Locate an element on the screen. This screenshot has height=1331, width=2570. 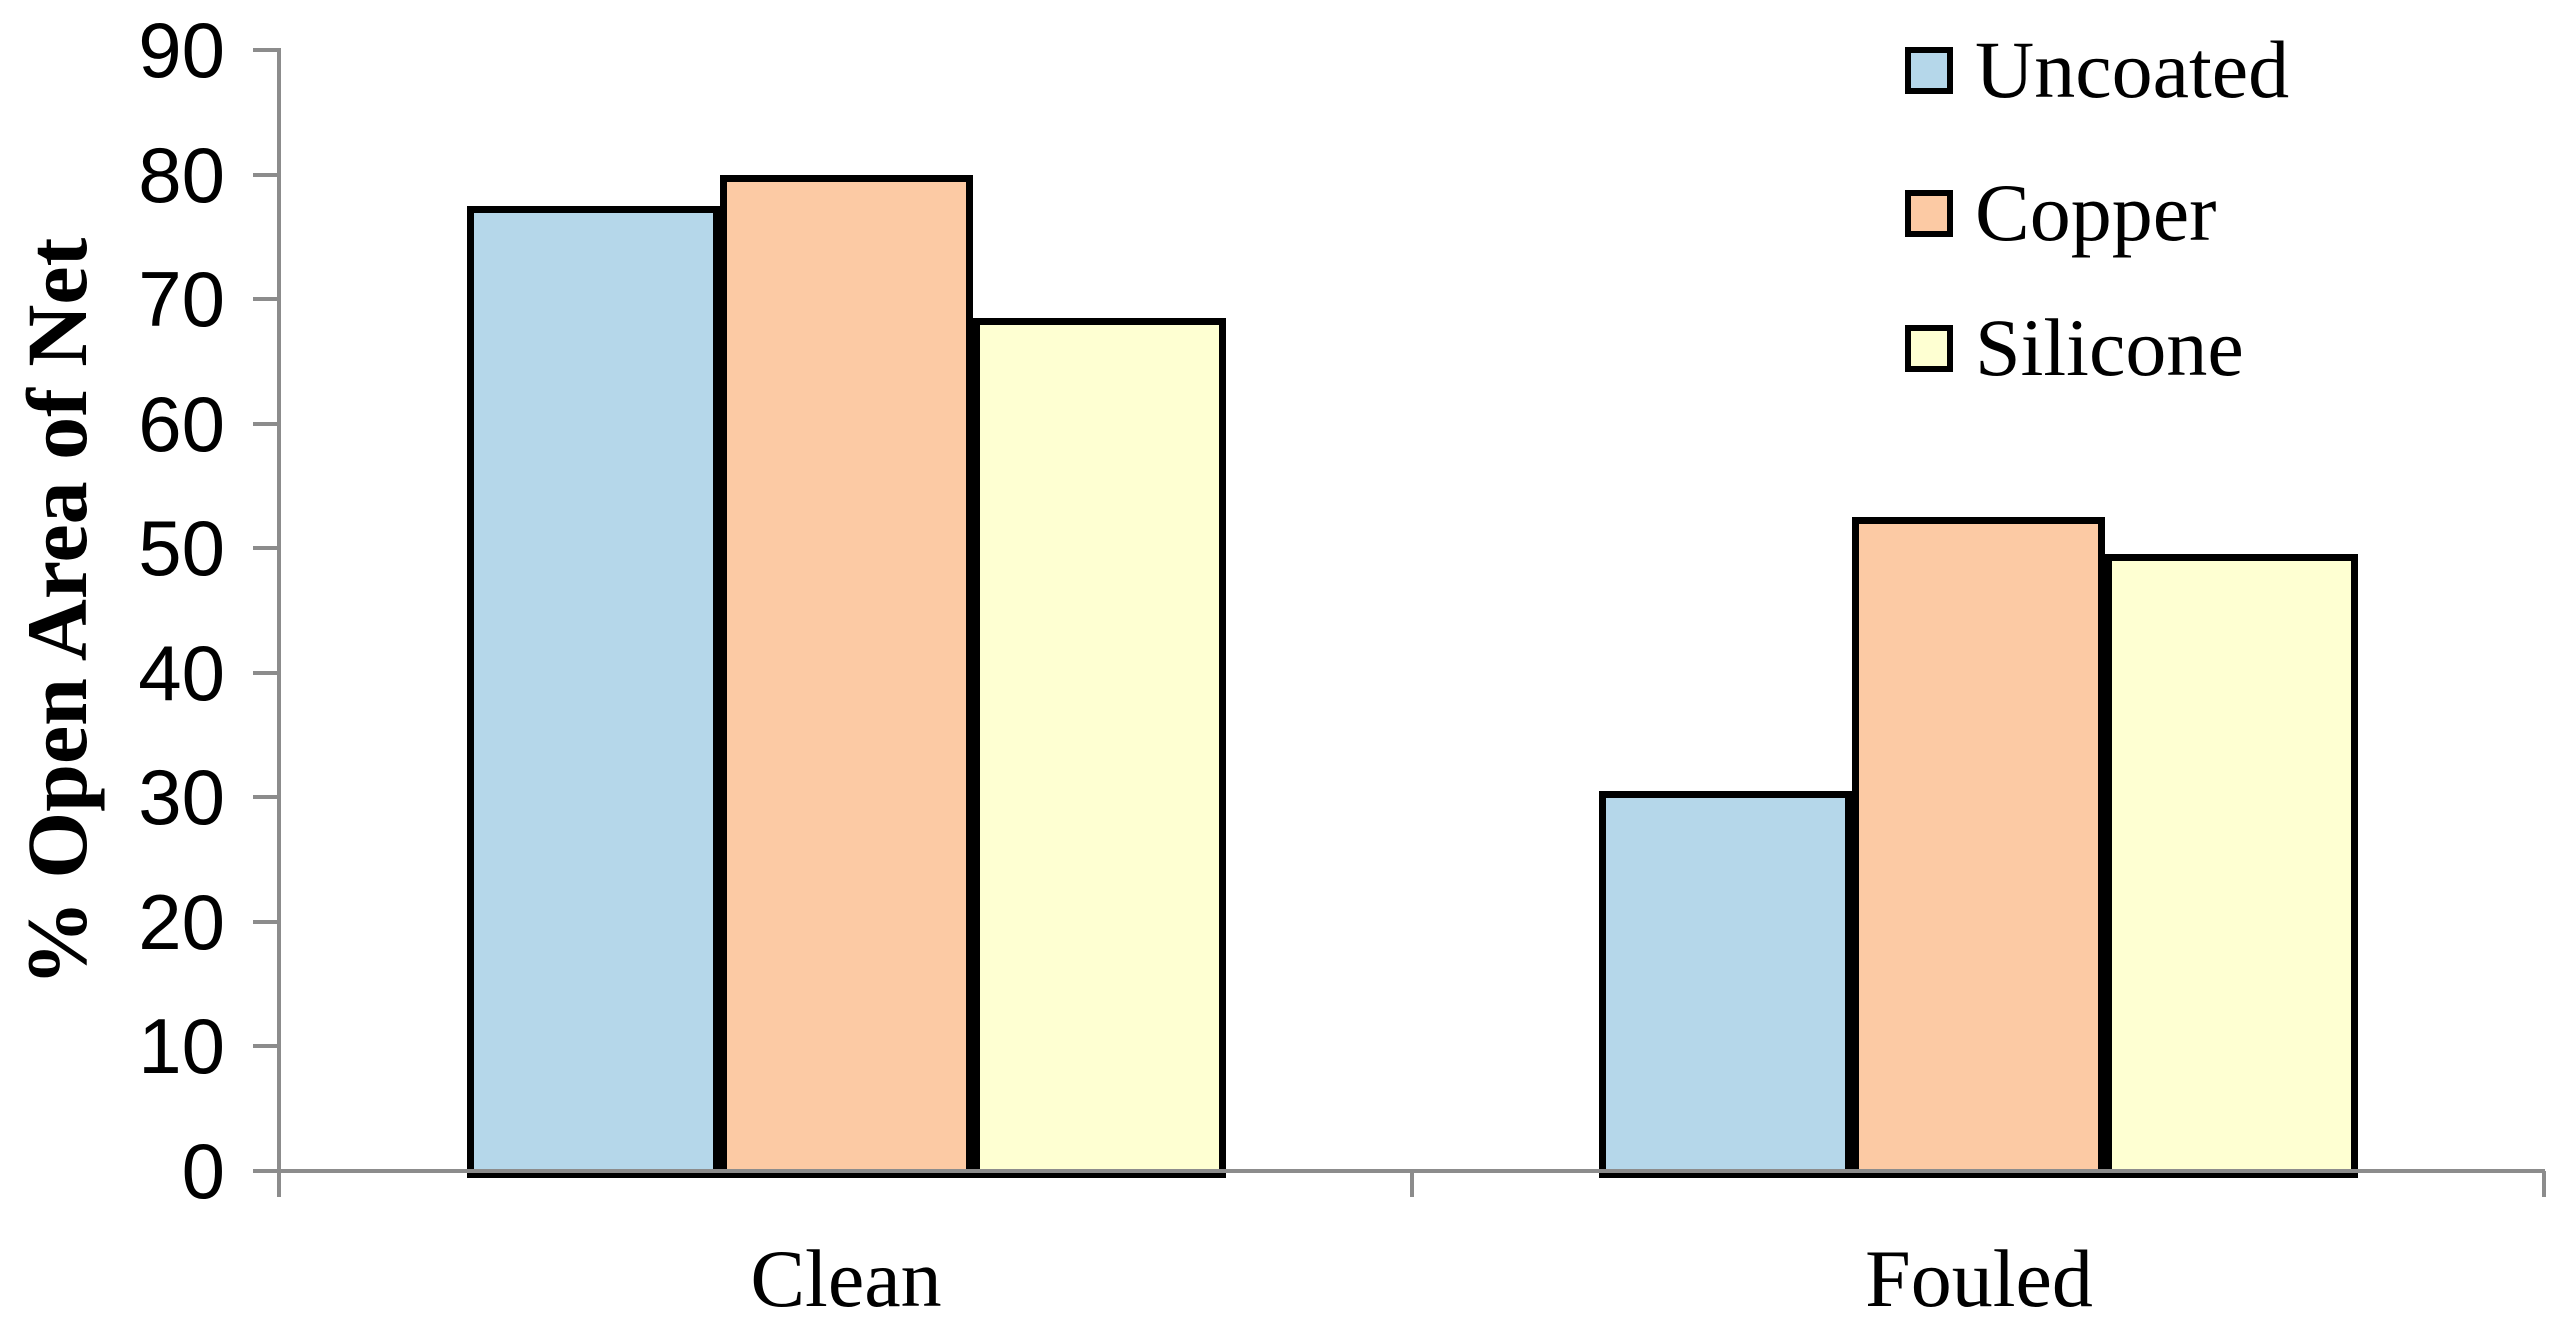
bar-uncoated-clean is located at coordinates (593, 692).